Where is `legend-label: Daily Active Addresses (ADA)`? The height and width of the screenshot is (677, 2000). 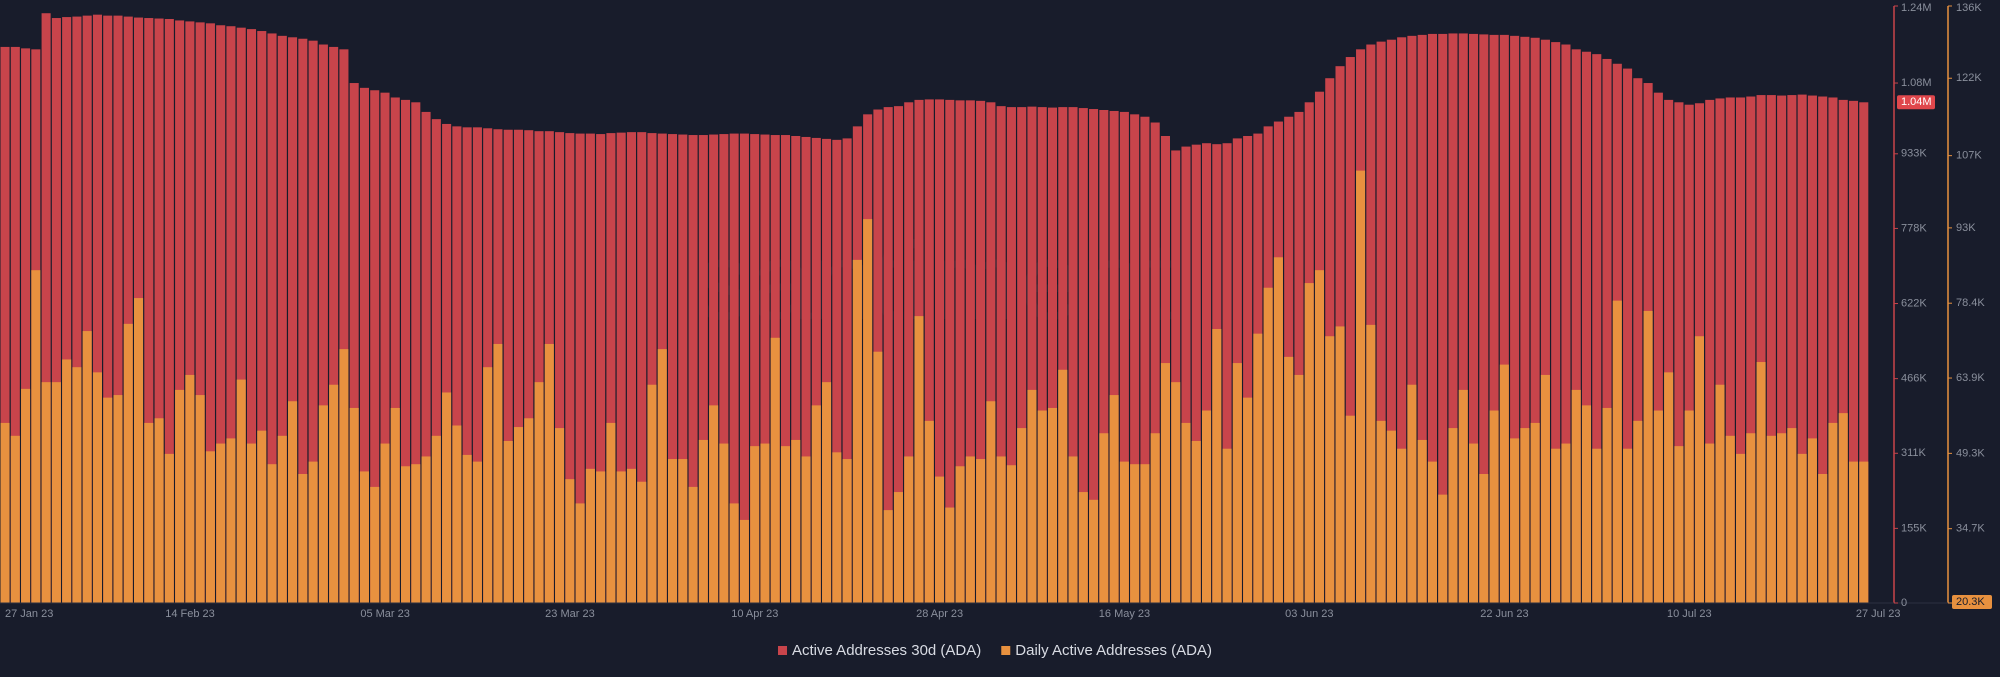 legend-label: Daily Active Addresses (ADA) is located at coordinates (1113, 650).